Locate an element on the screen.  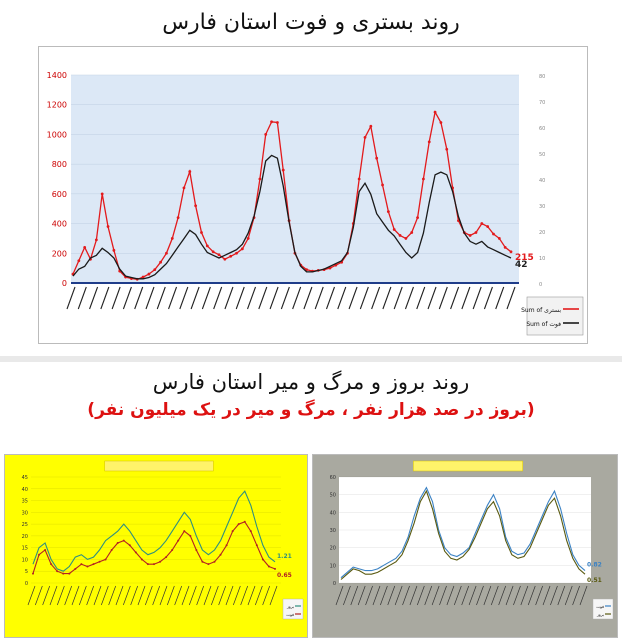
top-y-right-tick: 60 is located at coordinates (542, 129).